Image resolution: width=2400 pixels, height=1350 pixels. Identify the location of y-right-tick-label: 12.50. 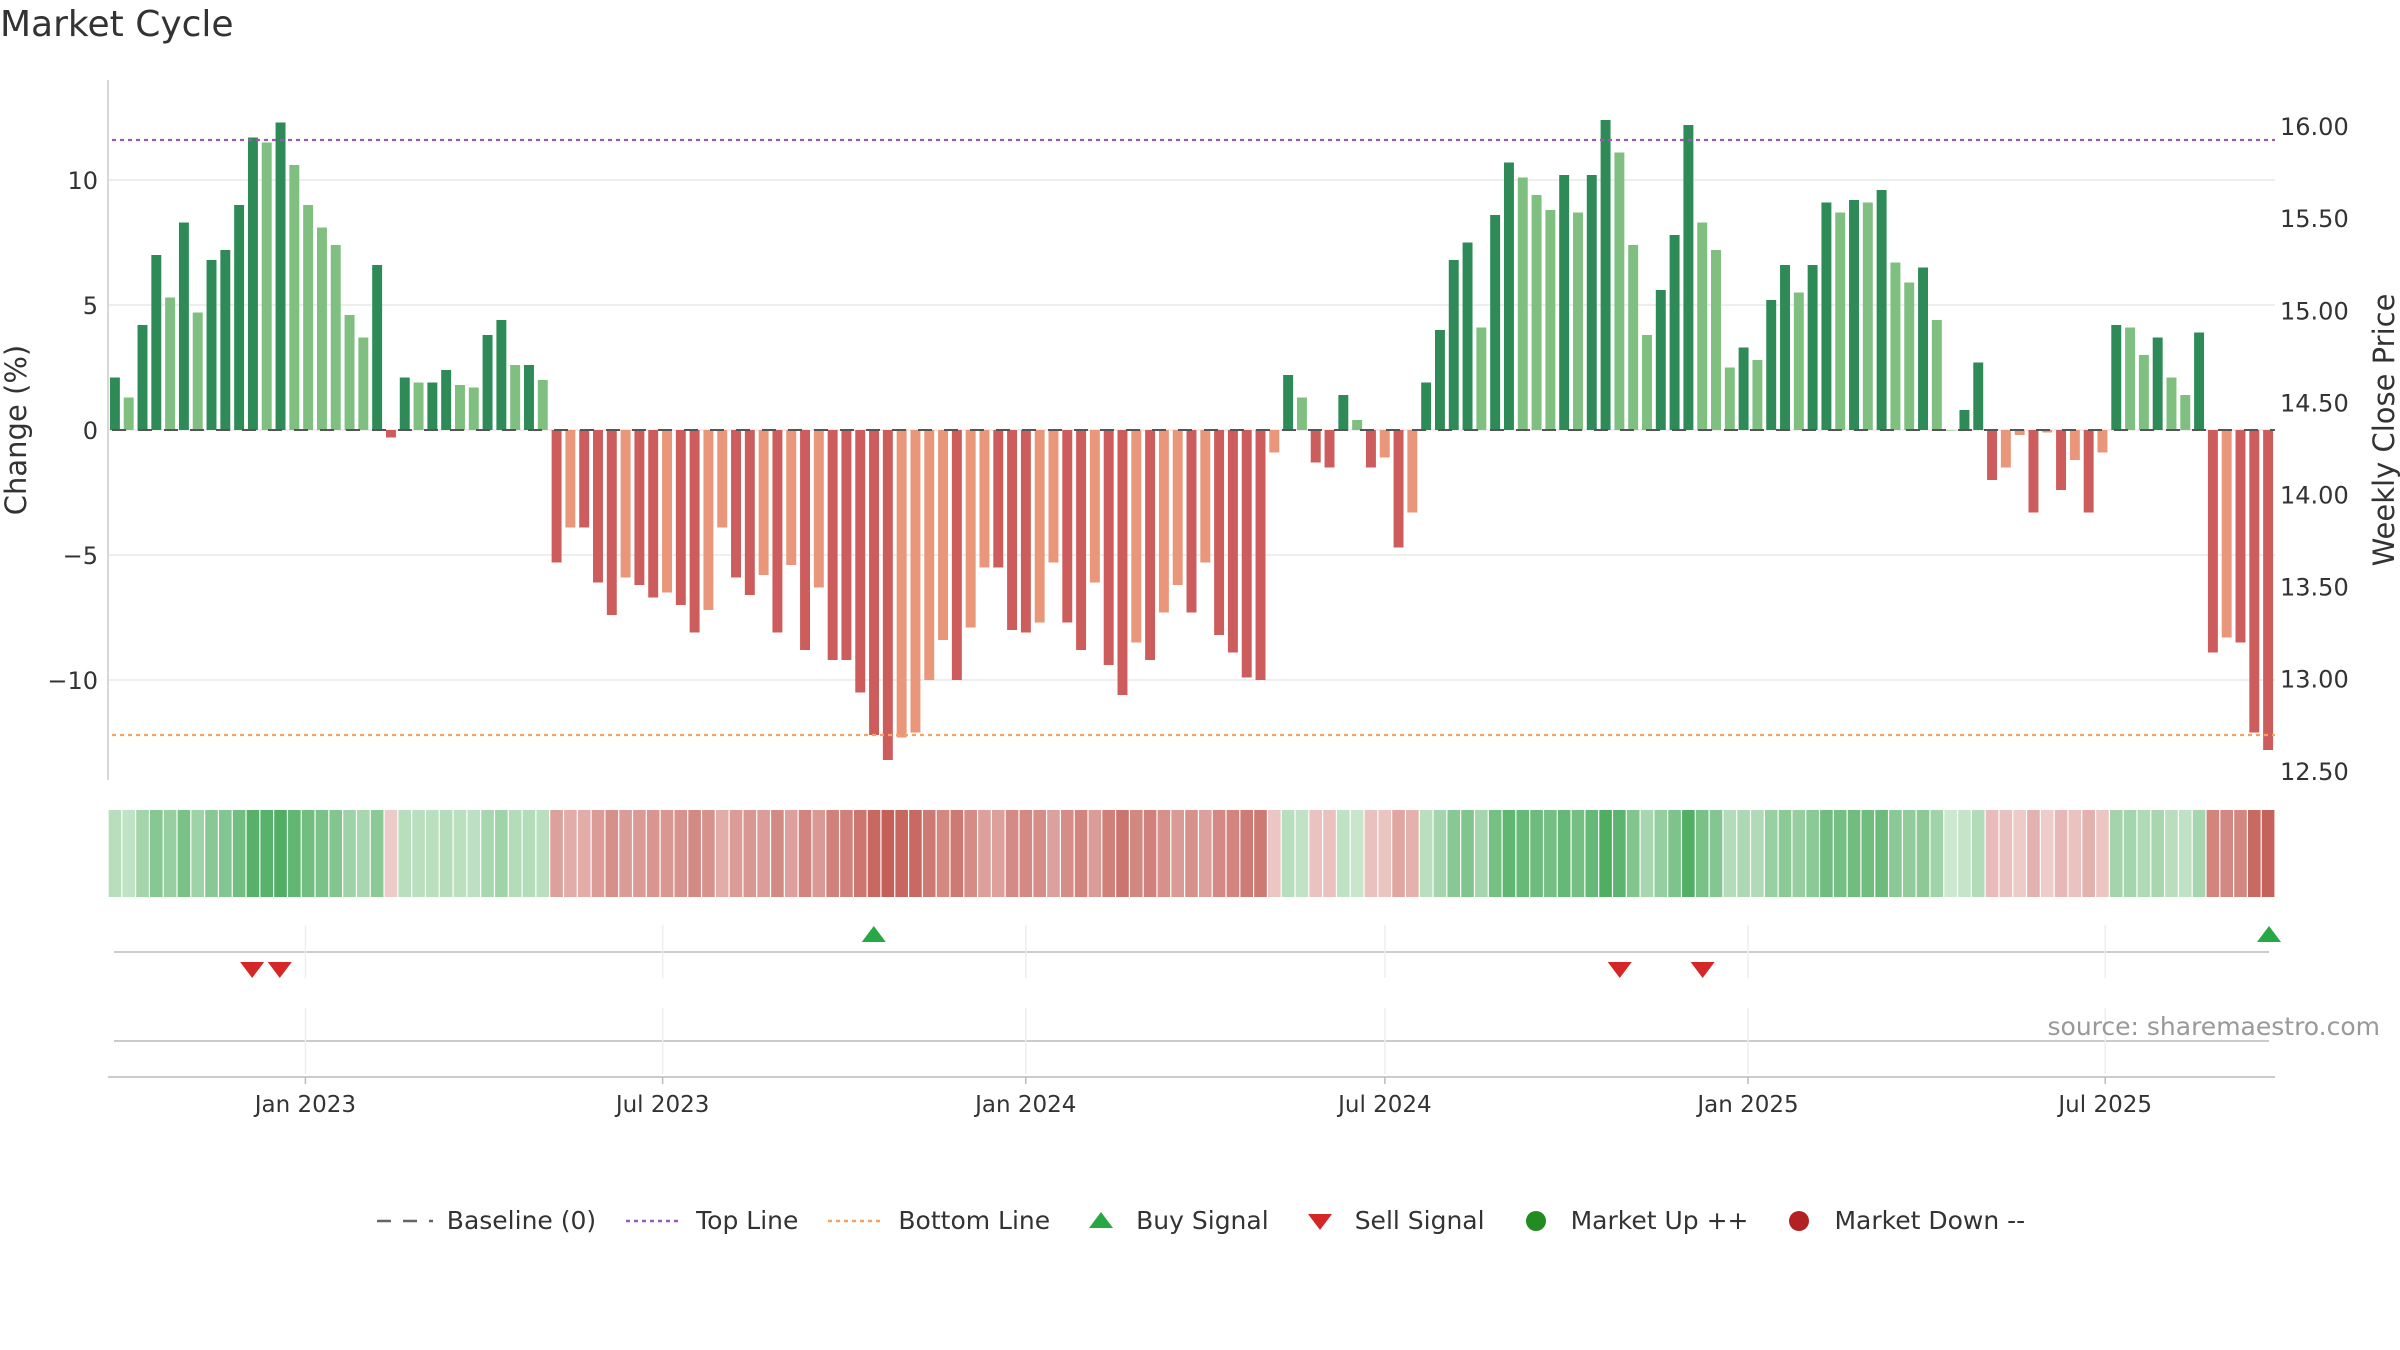
(2314, 772).